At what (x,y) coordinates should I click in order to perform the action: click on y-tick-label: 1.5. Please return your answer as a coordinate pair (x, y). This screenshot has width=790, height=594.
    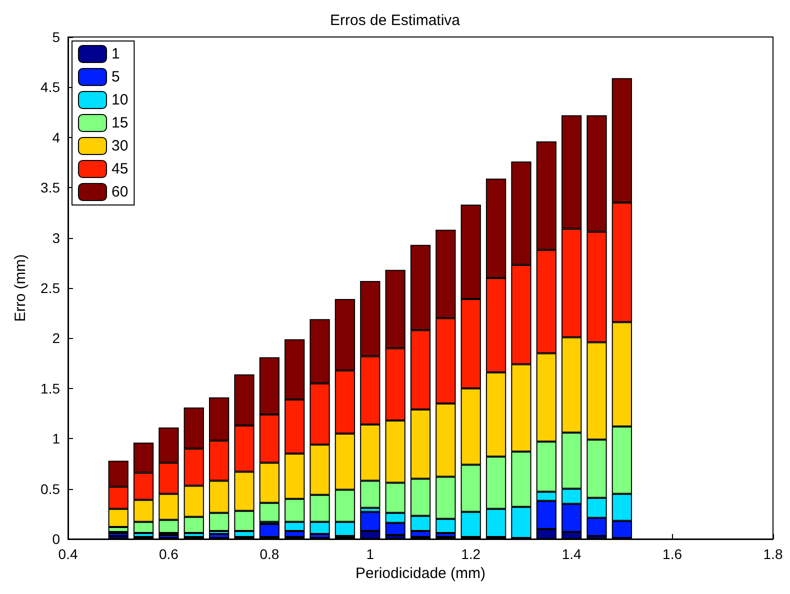
    Looking at the image, I should click on (50, 388).